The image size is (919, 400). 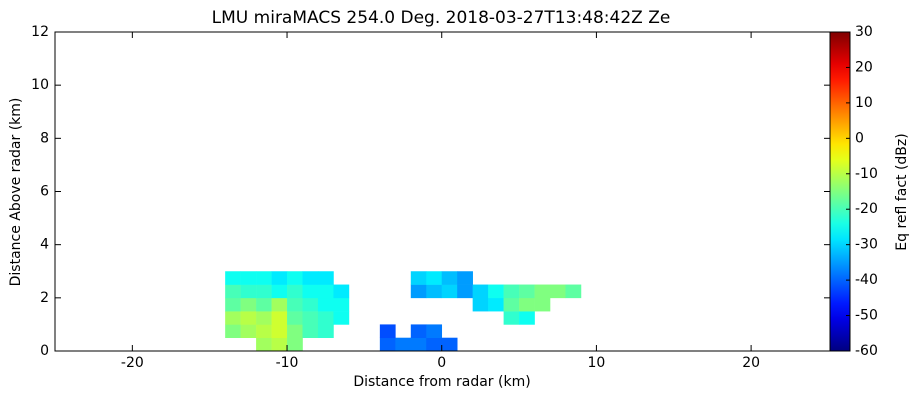 What do you see at coordinates (902, 191) in the screenshot?
I see `colorbar-label: Eq refl fact (dBz)` at bounding box center [902, 191].